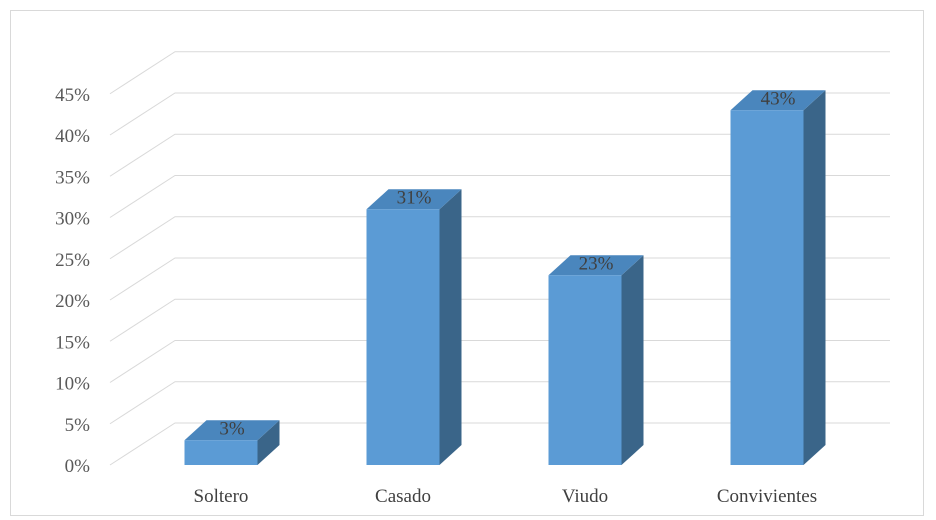  Describe the element at coordinates (78, 466) in the screenshot. I see `y-tick-label: 0%` at that location.